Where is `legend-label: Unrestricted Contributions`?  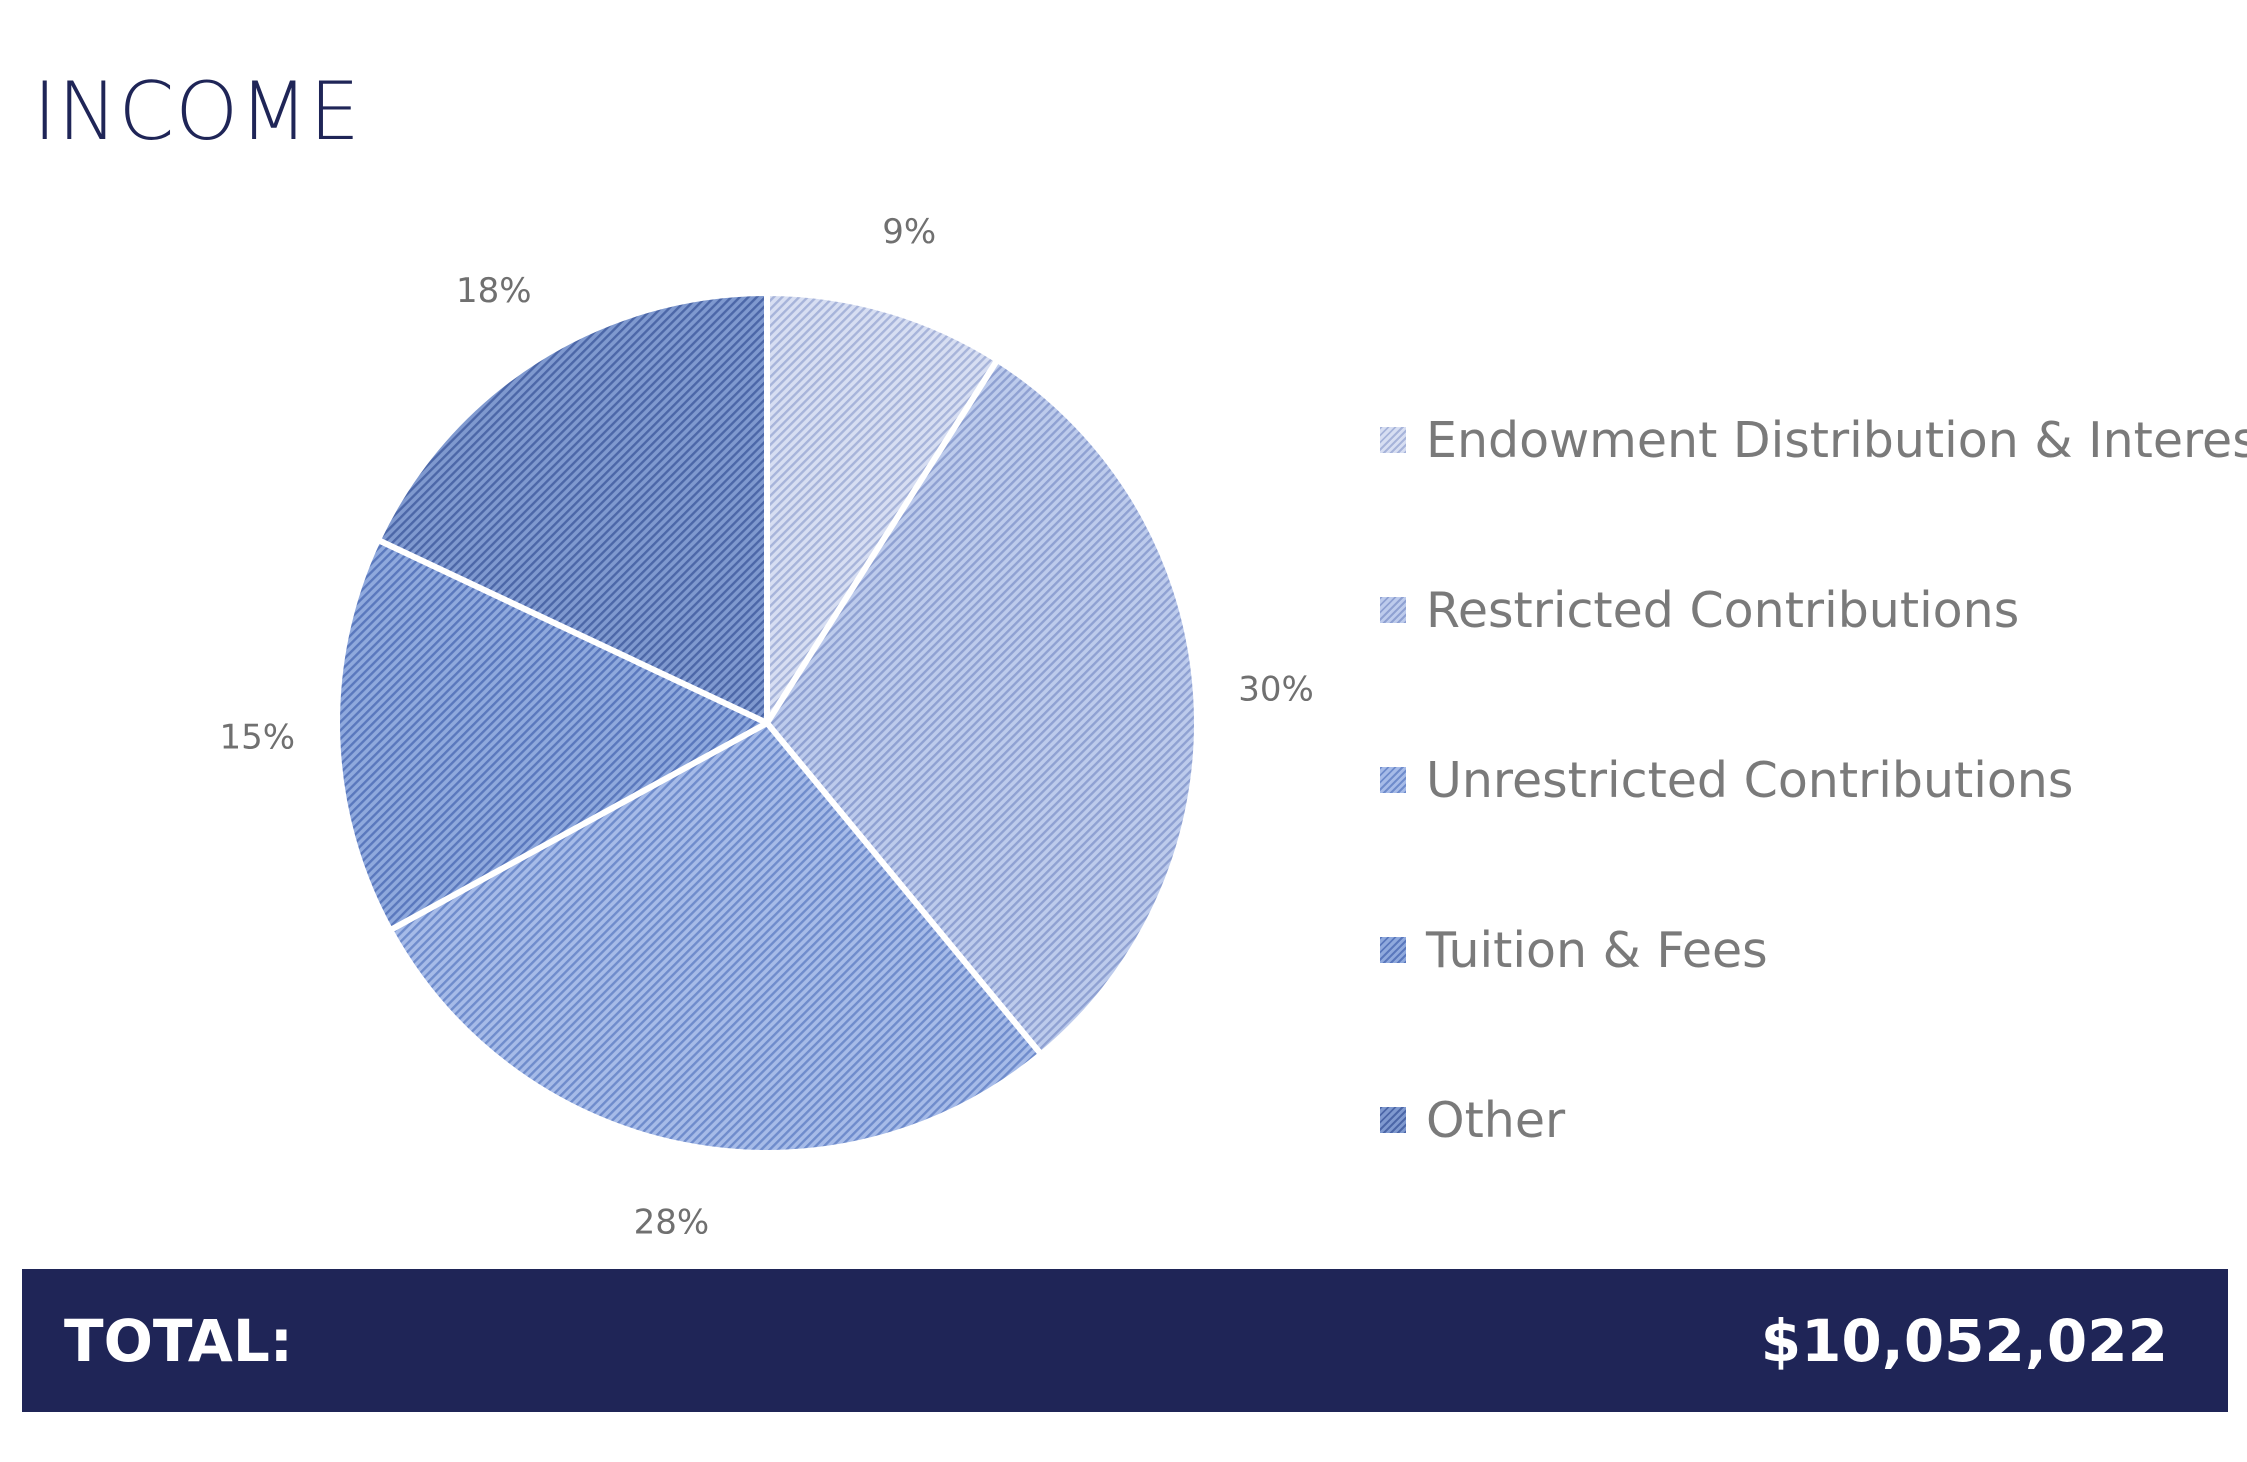 legend-label: Unrestricted Contributions is located at coordinates (1750, 780).